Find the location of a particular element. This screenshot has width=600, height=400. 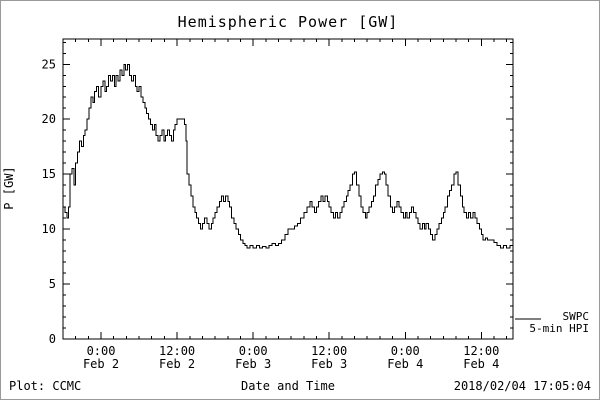

legend: SWPC 5-min HPI is located at coordinates (559, 323).